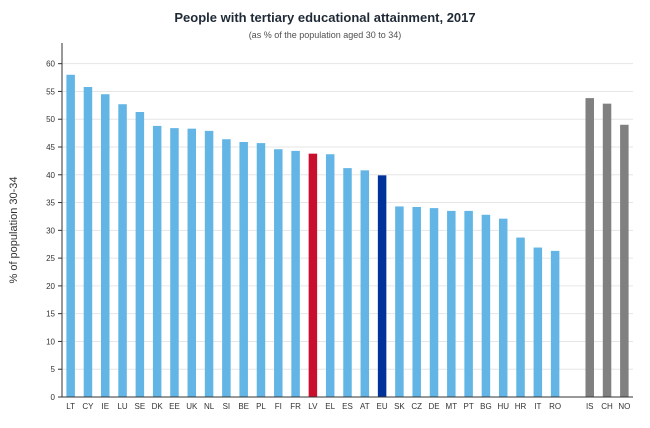 The image size is (650, 428). I want to click on x-tick-label: IS, so click(590, 406).